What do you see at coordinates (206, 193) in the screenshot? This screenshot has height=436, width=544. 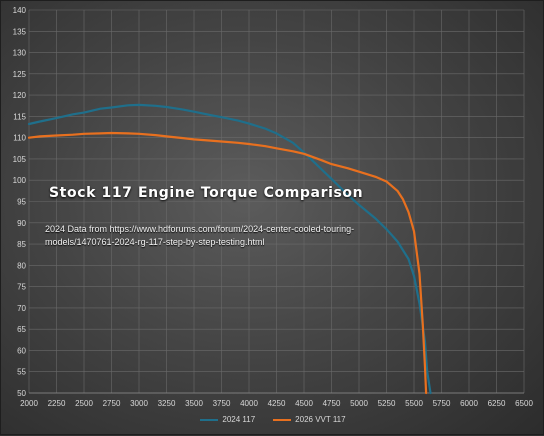 I see `chart-title: Stock 117 Engine Torque Comparison` at bounding box center [206, 193].